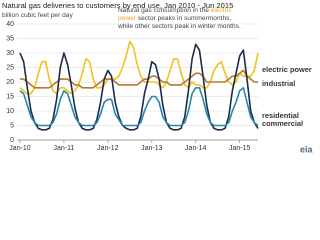 This screenshot has width=320, height=240. What do you see at coordinates (278, 83) in the screenshot?
I see `series-label: industrial` at bounding box center [278, 83].